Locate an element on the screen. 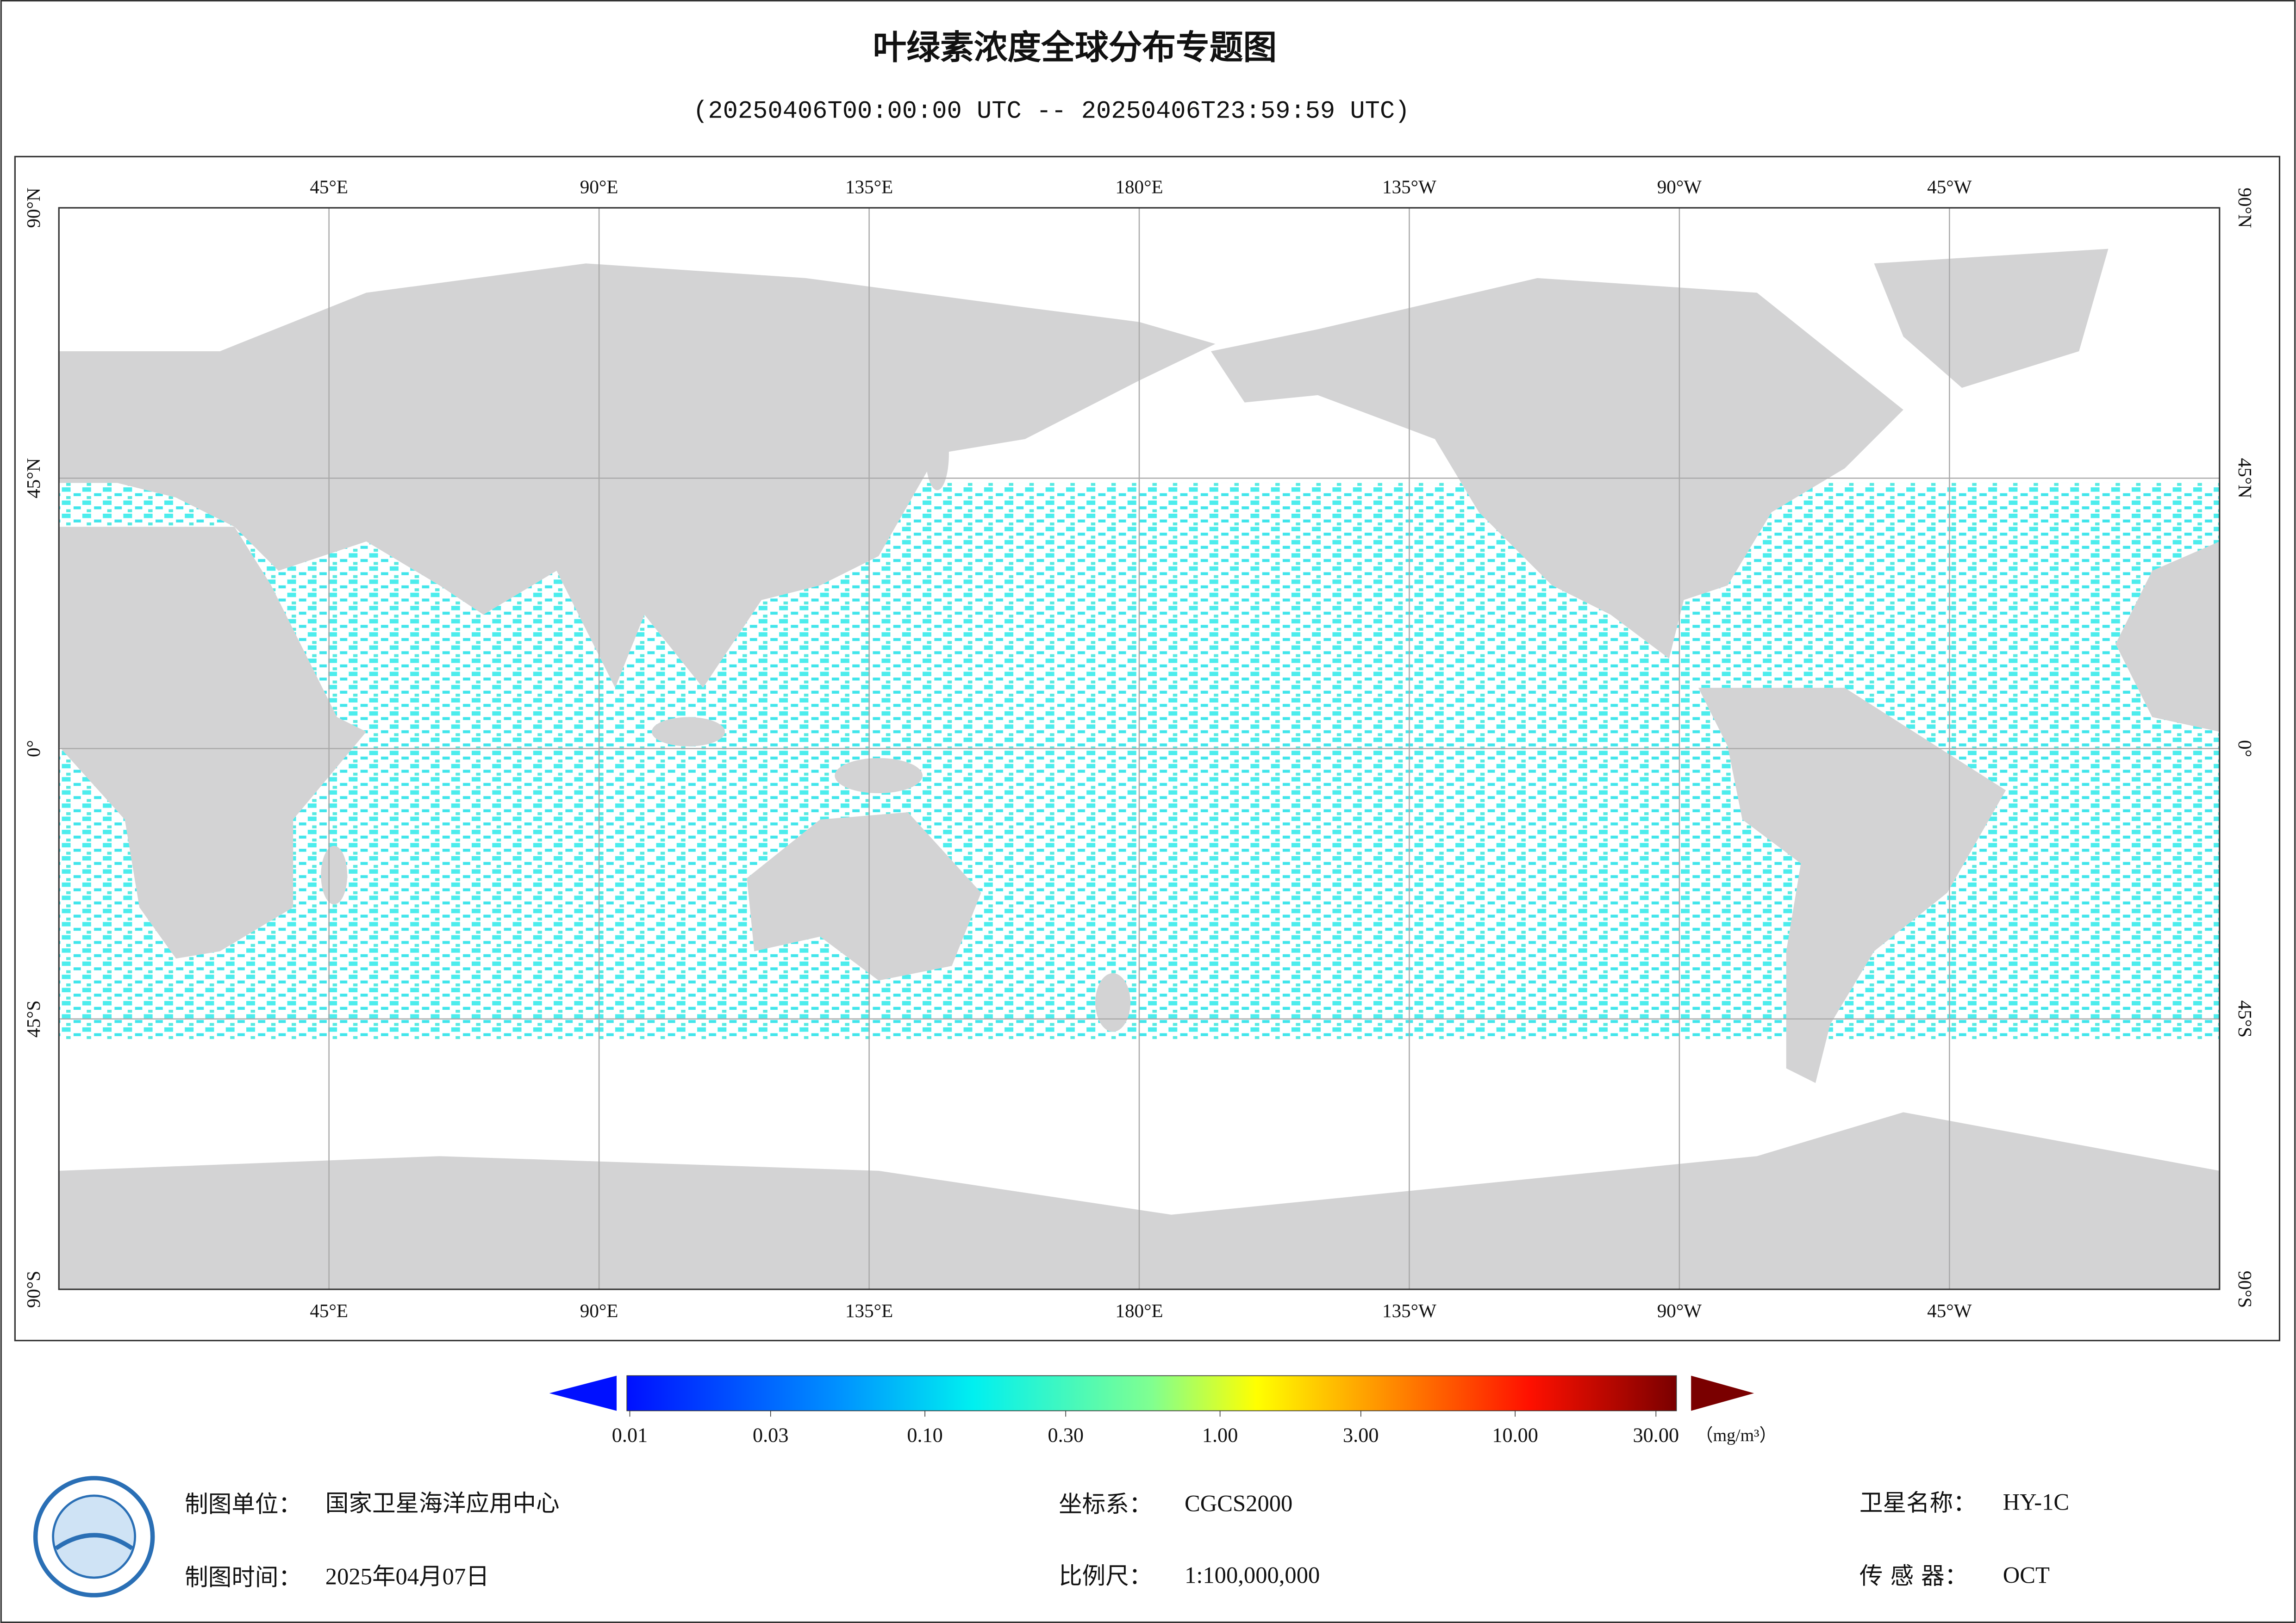 Image resolution: width=2296 pixels, height=1623 pixels. lat-label-right: 45°S is located at coordinates (2245, 1020).